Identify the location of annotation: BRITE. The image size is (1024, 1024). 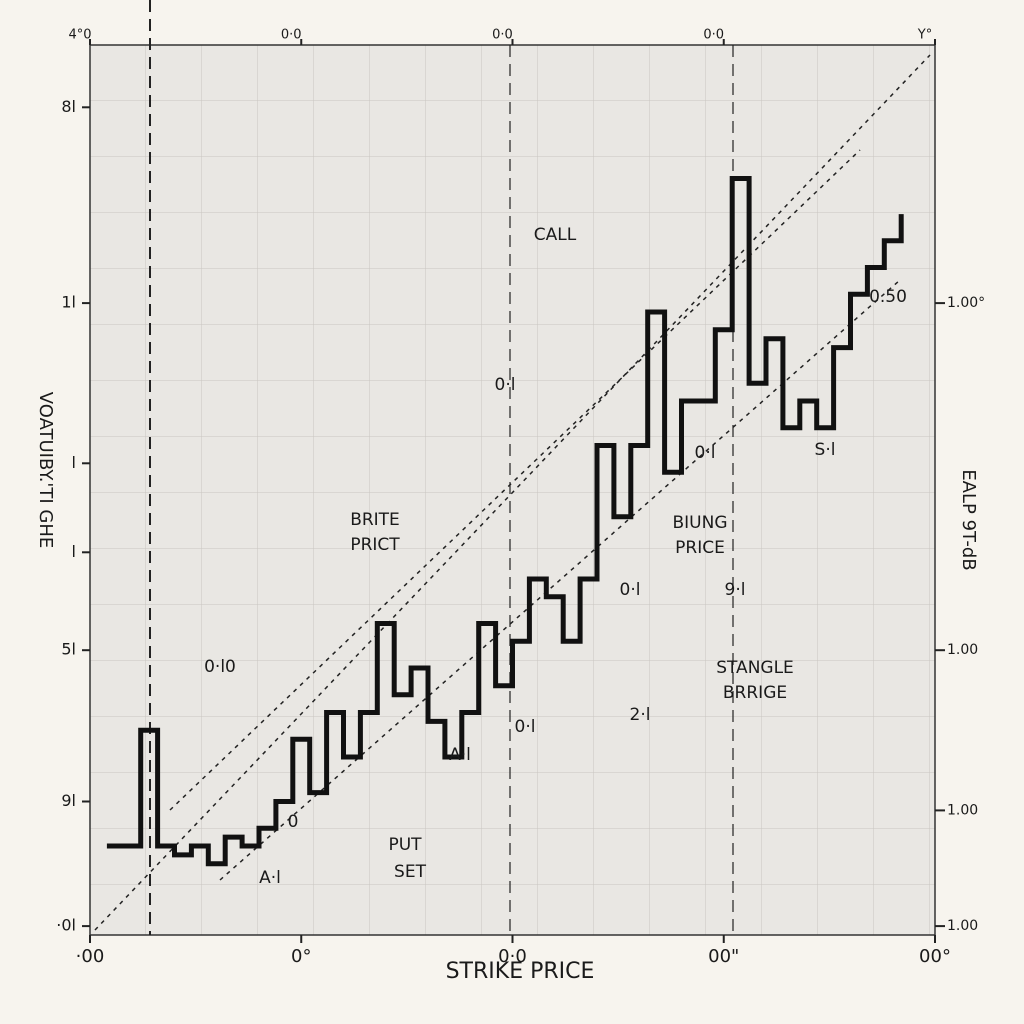
(375, 520).